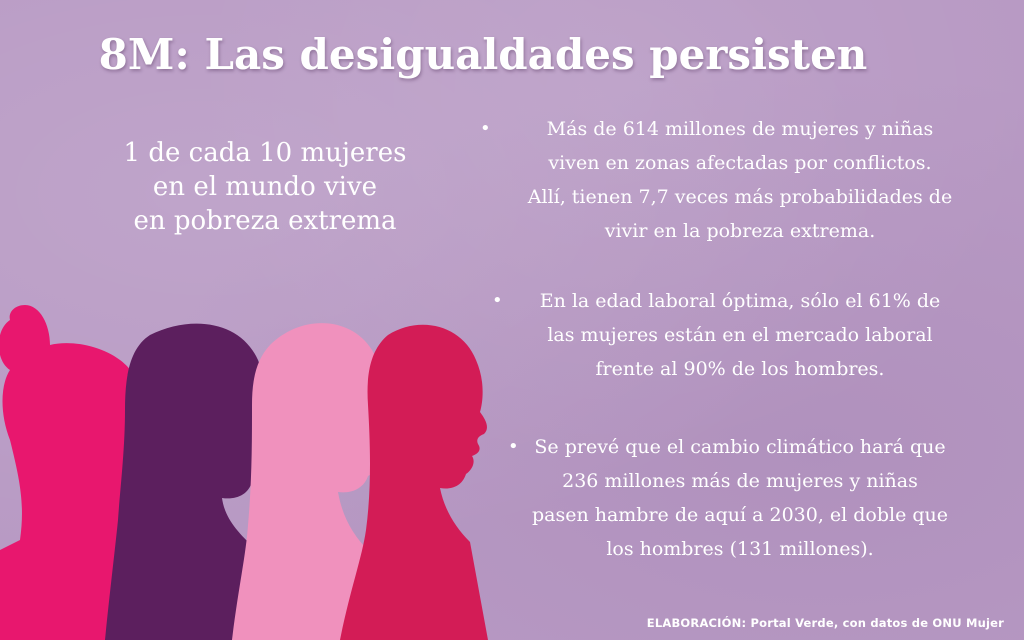 This screenshot has height=640, width=1024. Describe the element at coordinates (483, 54) in the screenshot. I see `page-title: 8M: Las desigualdades persisten` at that location.